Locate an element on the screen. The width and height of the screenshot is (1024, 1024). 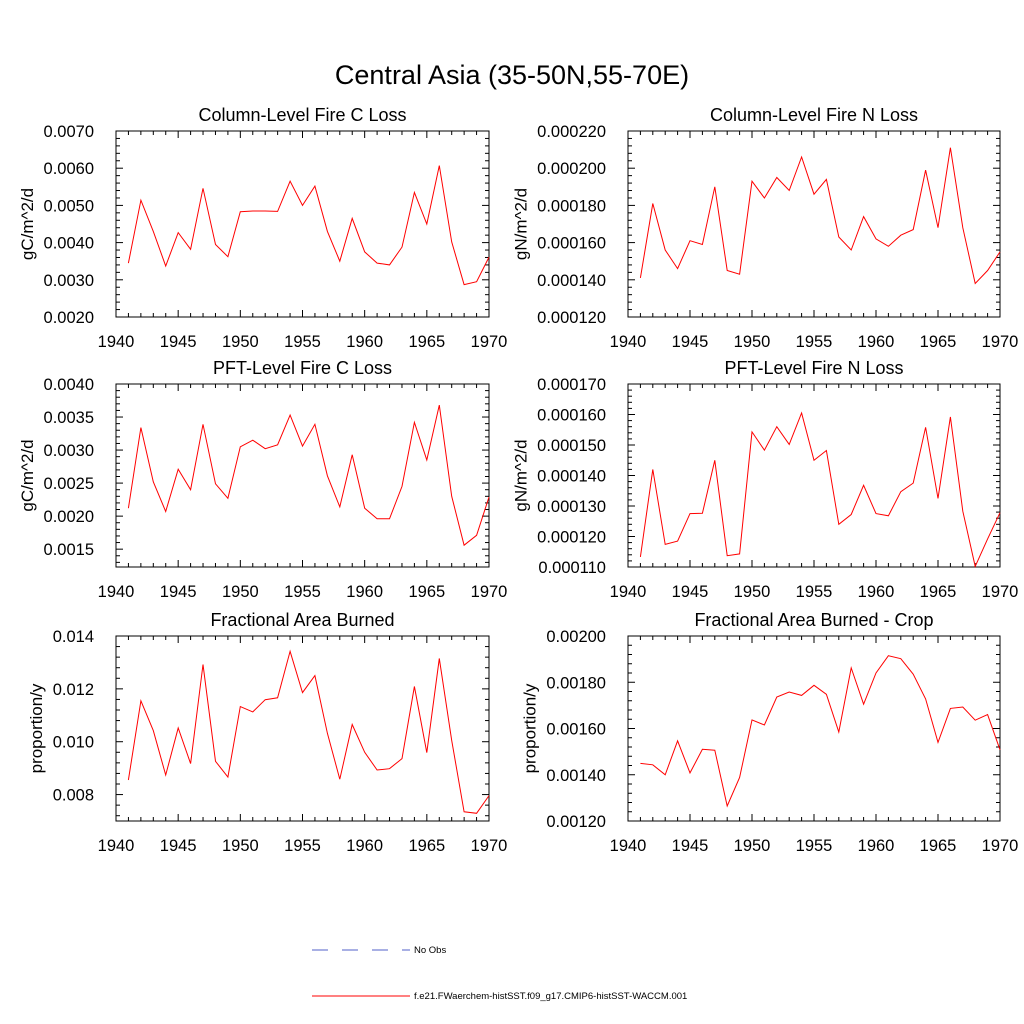
y-tick-label: 0.00160 is located at coordinates (576, 730).